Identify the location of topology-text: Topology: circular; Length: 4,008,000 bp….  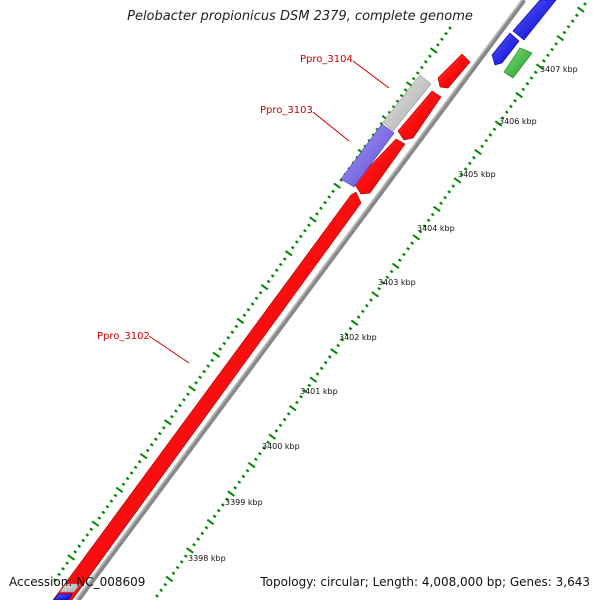
(425, 582).